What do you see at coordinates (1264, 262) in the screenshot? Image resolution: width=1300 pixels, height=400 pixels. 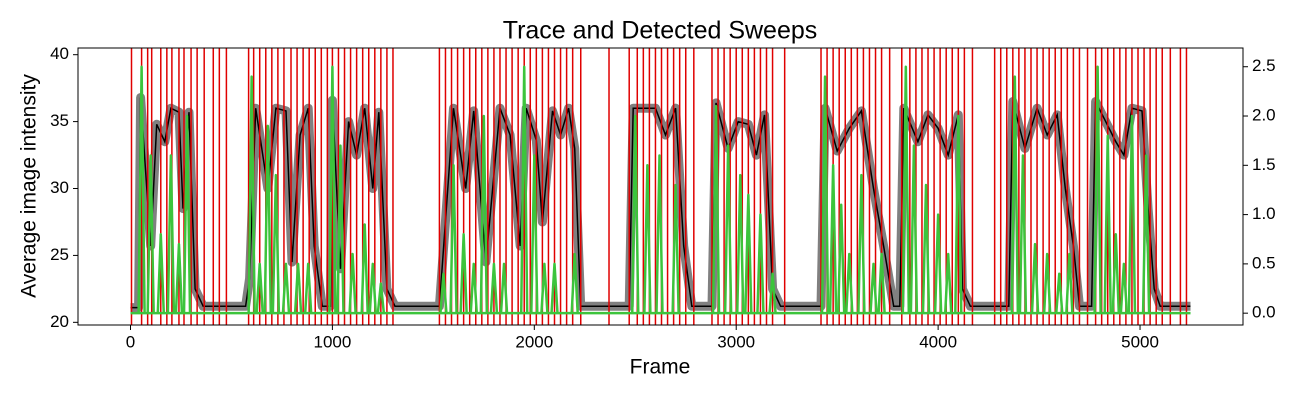 I see `y2-tick-label: 0.5` at bounding box center [1264, 262].